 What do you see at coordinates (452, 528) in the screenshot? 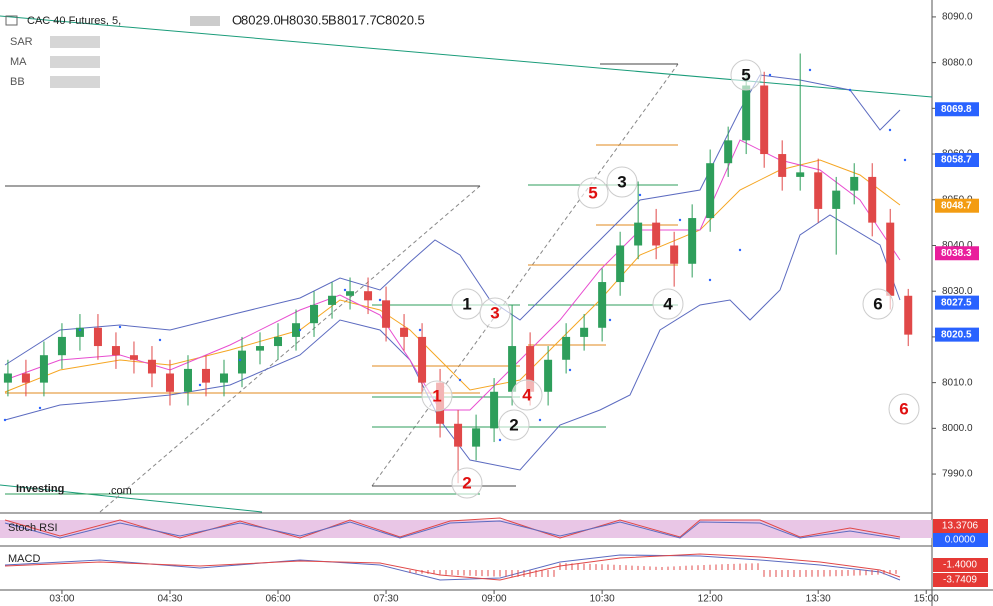
I see `stoch-k` at bounding box center [452, 528].